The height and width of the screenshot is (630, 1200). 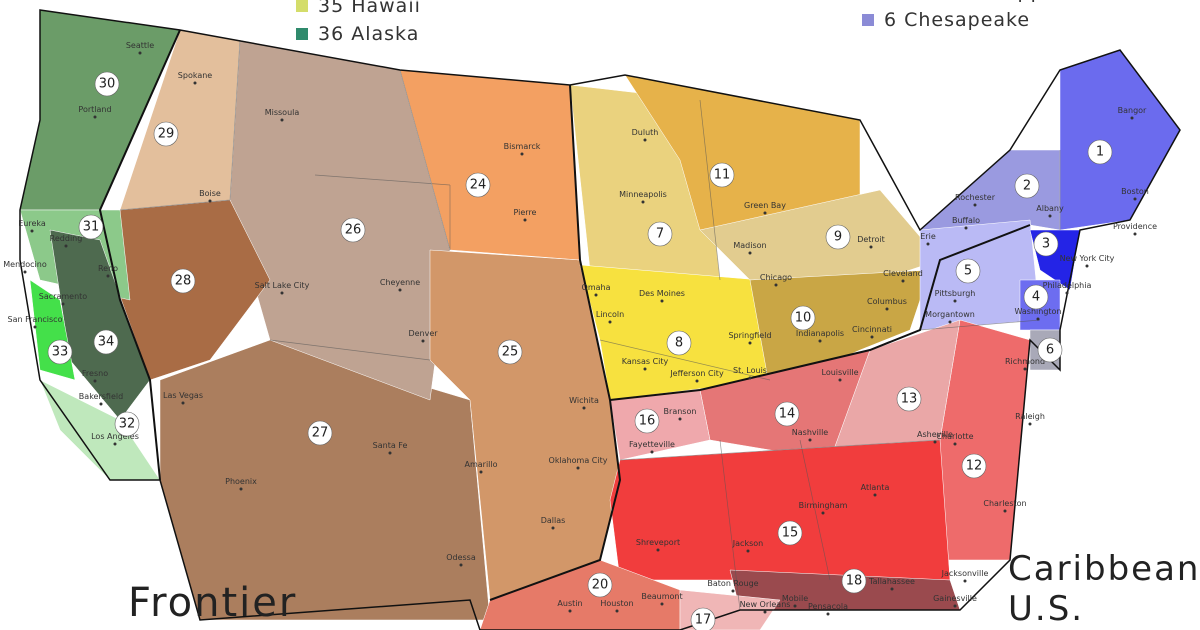 I want to click on city-label: Mendocino, so click(x=25, y=264).